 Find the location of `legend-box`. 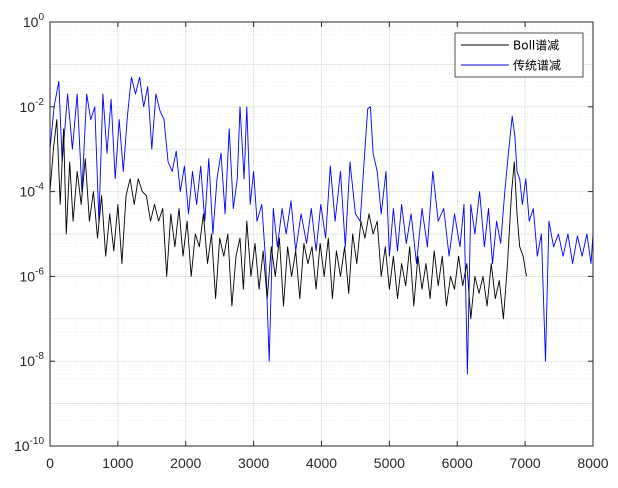

legend-box is located at coordinates (519, 55).